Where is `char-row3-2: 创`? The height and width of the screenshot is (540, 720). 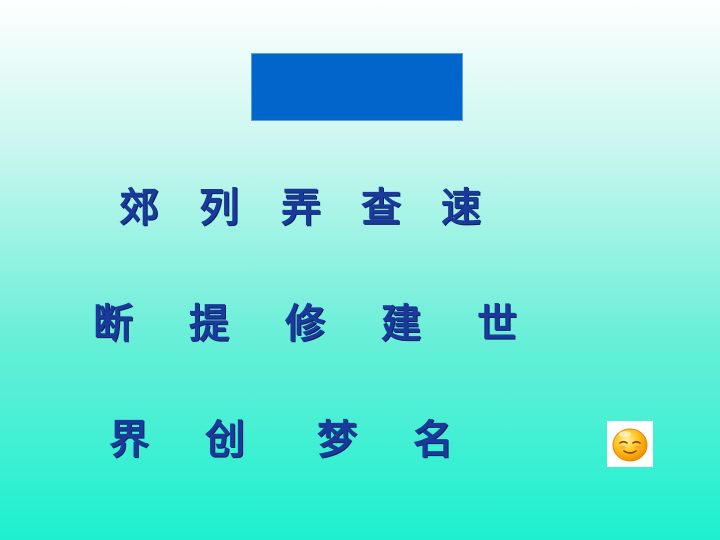
char-row3-2: 创 is located at coordinates (225, 440).